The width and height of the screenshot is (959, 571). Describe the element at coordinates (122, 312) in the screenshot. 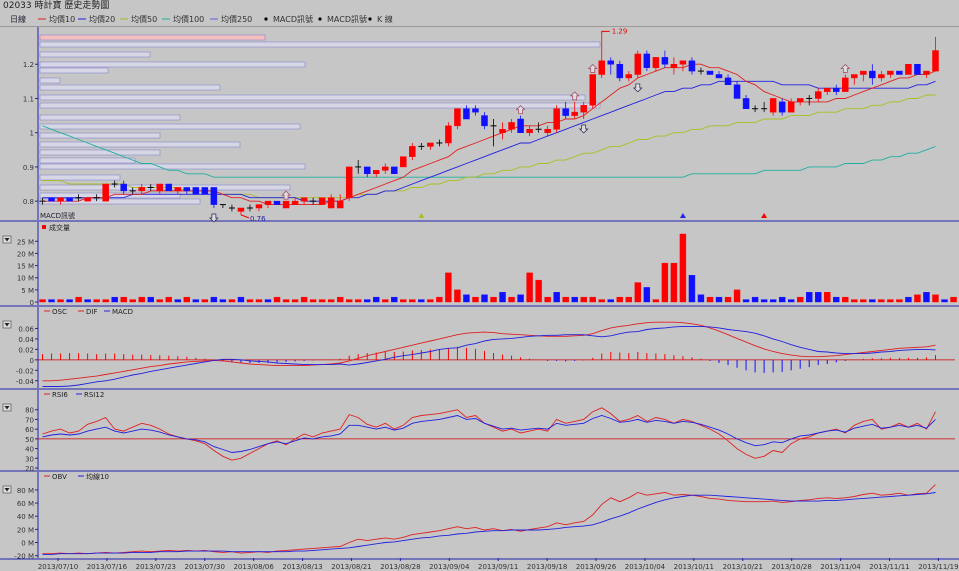

I see `macd-legend-label: MACD` at that location.